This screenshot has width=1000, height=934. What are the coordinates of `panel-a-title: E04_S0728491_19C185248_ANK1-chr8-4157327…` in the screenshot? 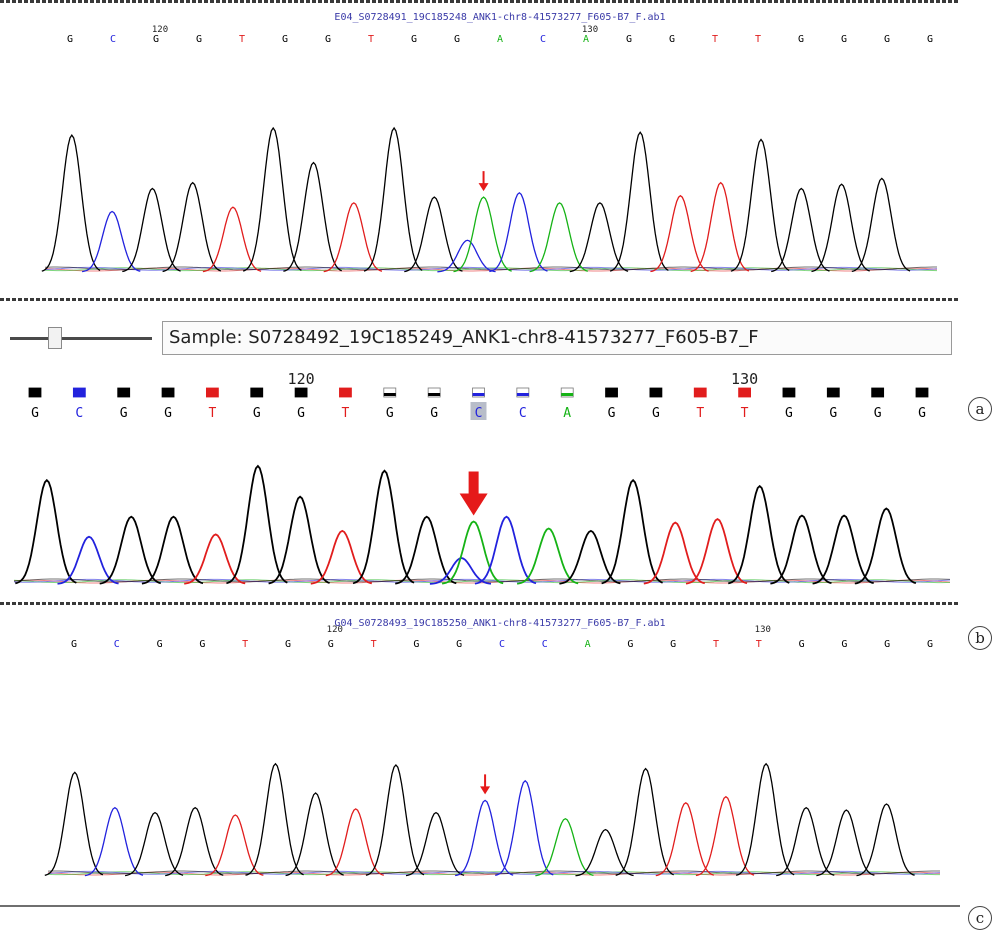 It's located at (500, 17).